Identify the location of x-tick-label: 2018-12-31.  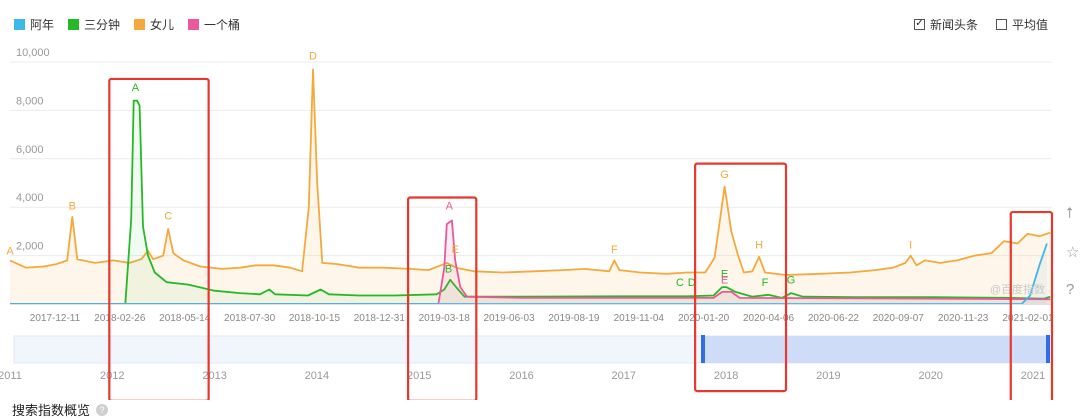
(380, 318).